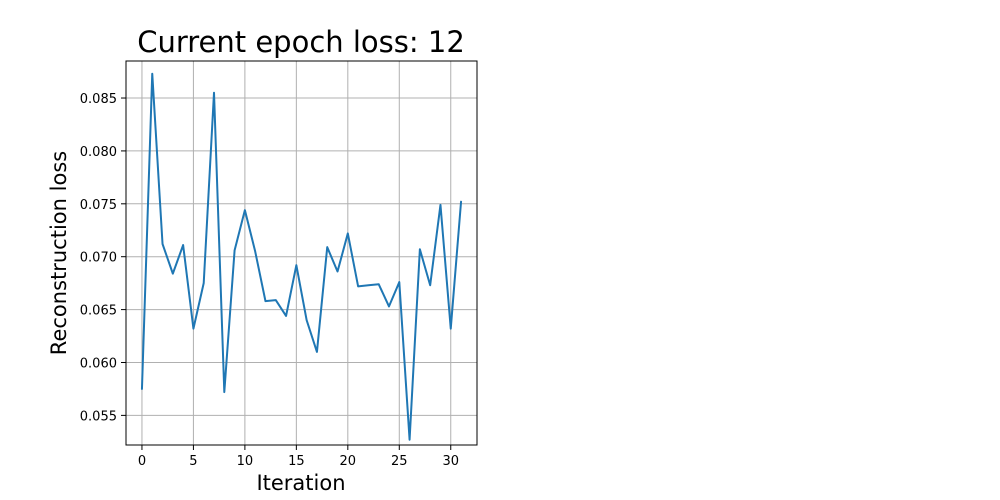 Image resolution: width=1000 pixels, height=500 pixels. I want to click on y-tick-label: 0.075, so click(98, 205).